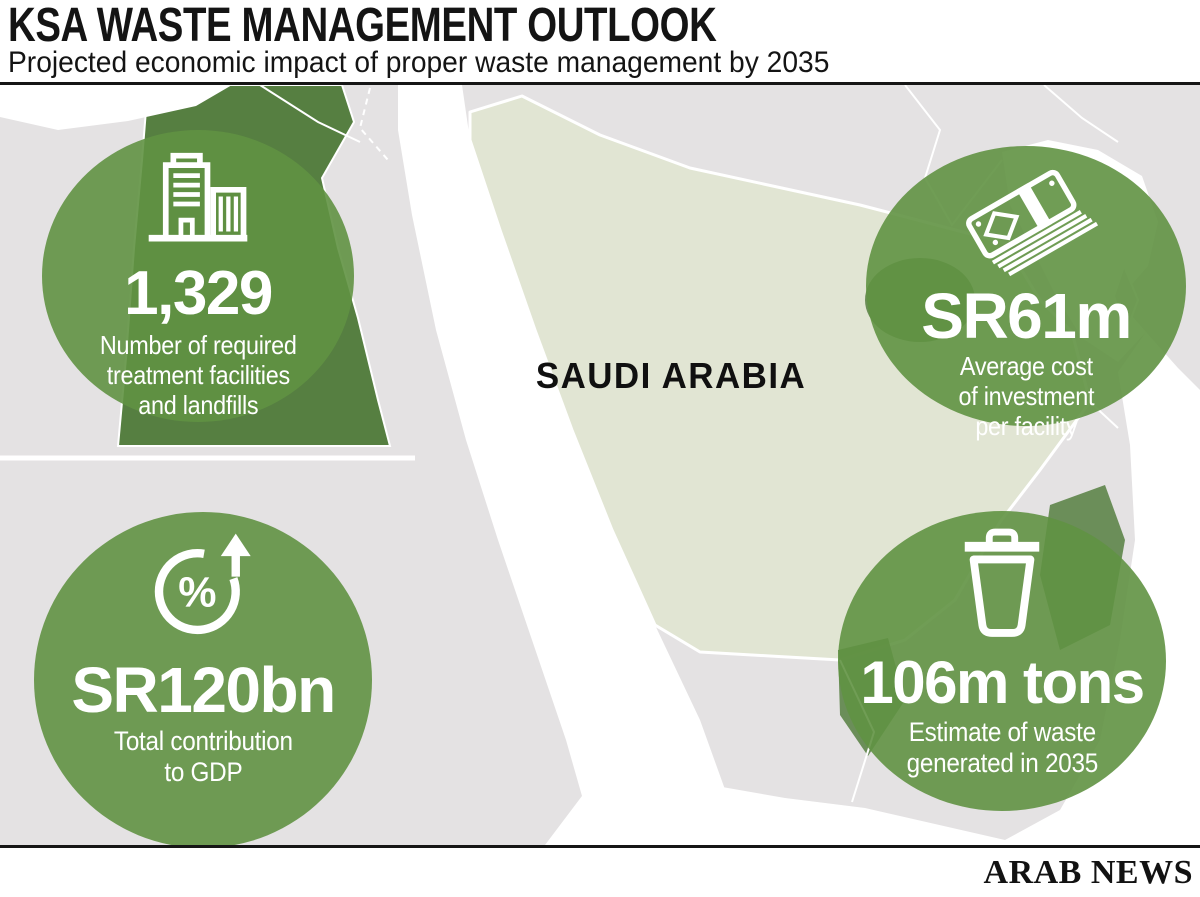  What do you see at coordinates (1026, 219) in the screenshot?
I see `banknotes-icon` at bounding box center [1026, 219].